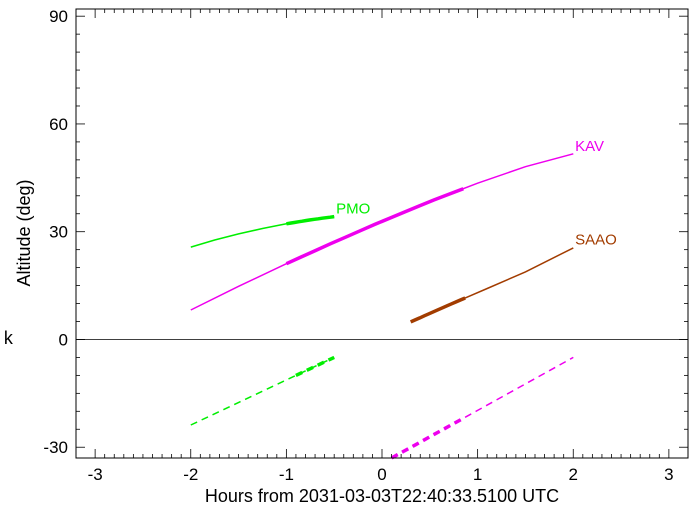 Image resolution: width=697 pixels, height=509 pixels. I want to click on y-axis-title: Altitude (deg), so click(24, 232).